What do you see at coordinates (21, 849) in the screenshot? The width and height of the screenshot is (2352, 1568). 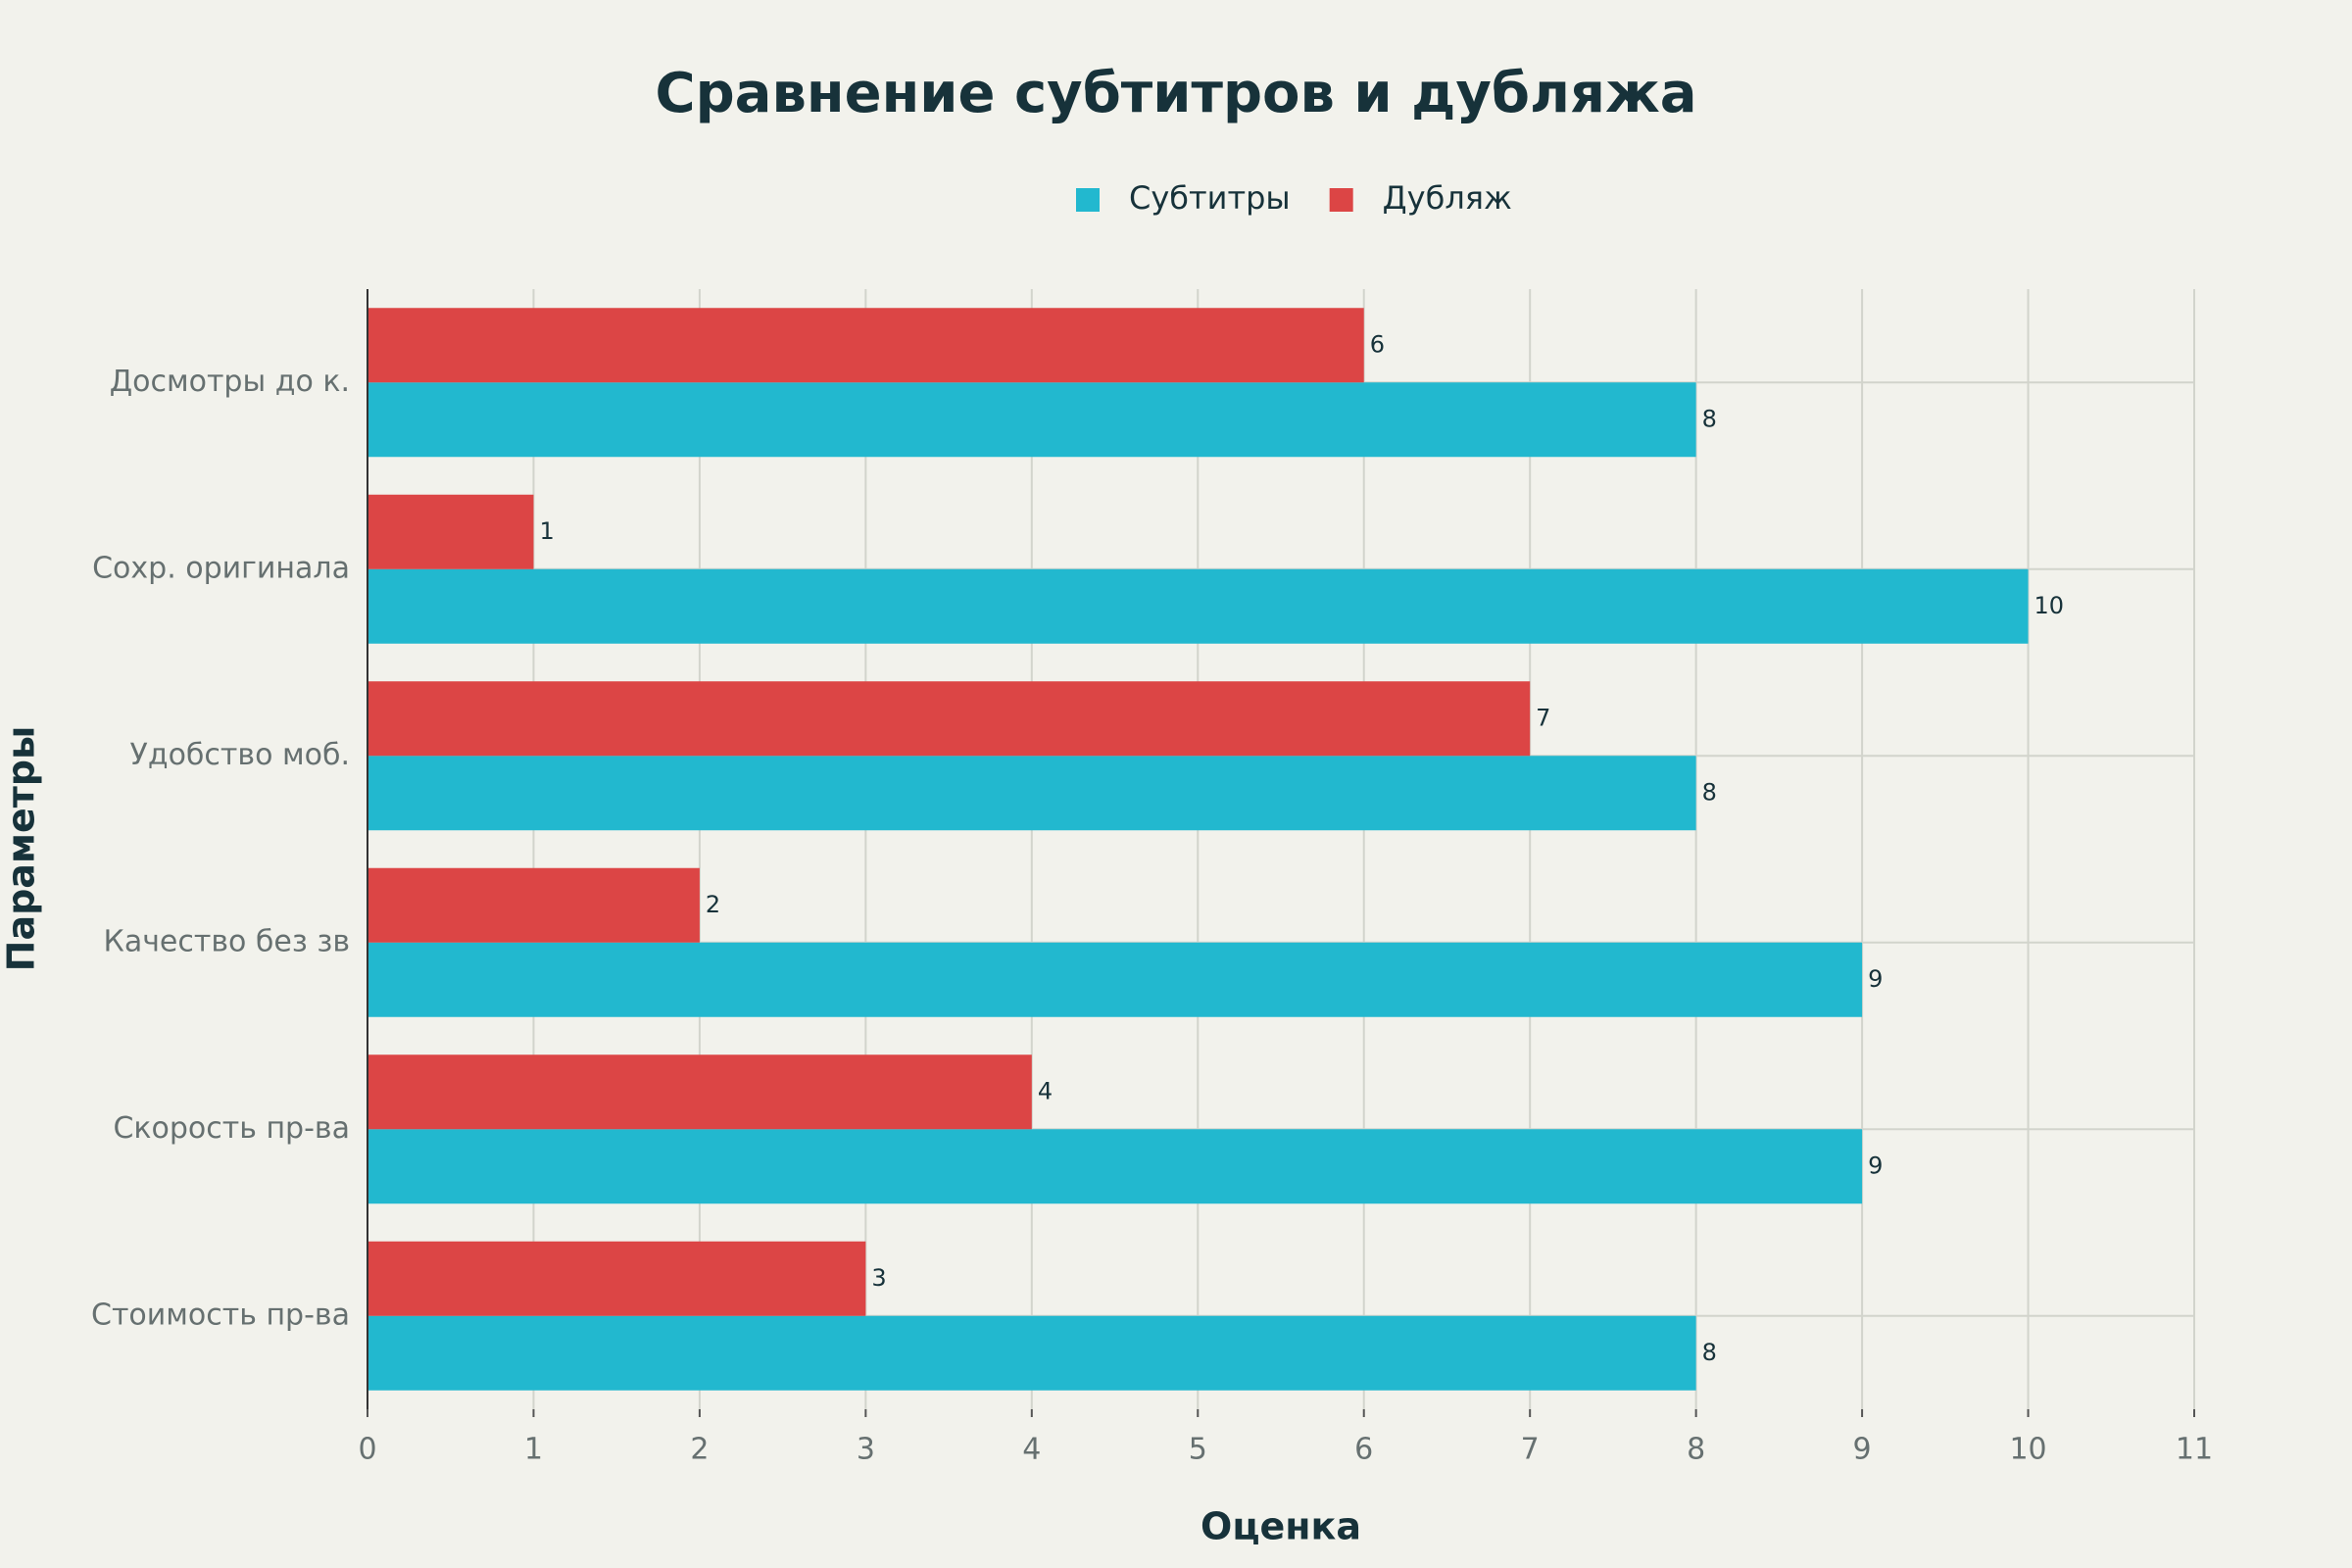 I see `y-axis-title: Параметры` at bounding box center [21, 849].